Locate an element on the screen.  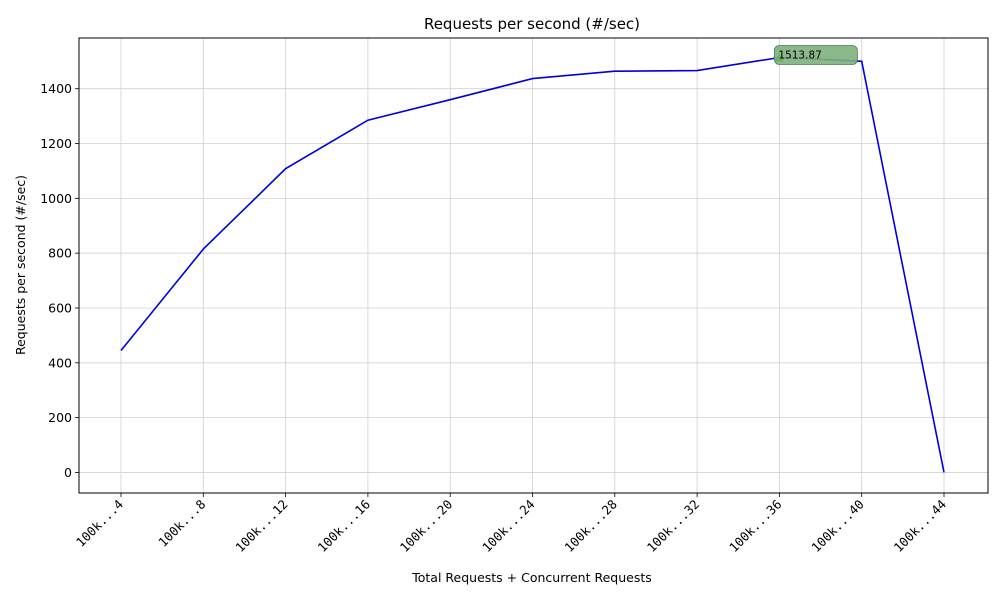
x-tick-label: 100k...40 is located at coordinates (837, 526).